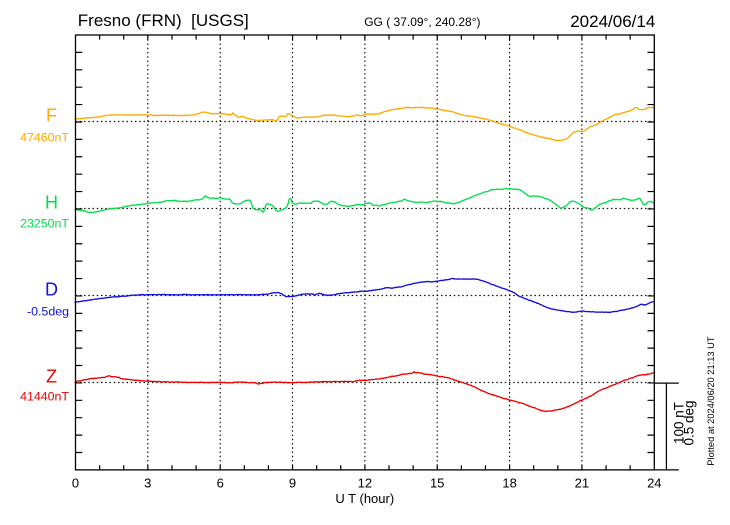  Describe the element at coordinates (220, 482) in the screenshot. I see `svg-text: 6` at that location.